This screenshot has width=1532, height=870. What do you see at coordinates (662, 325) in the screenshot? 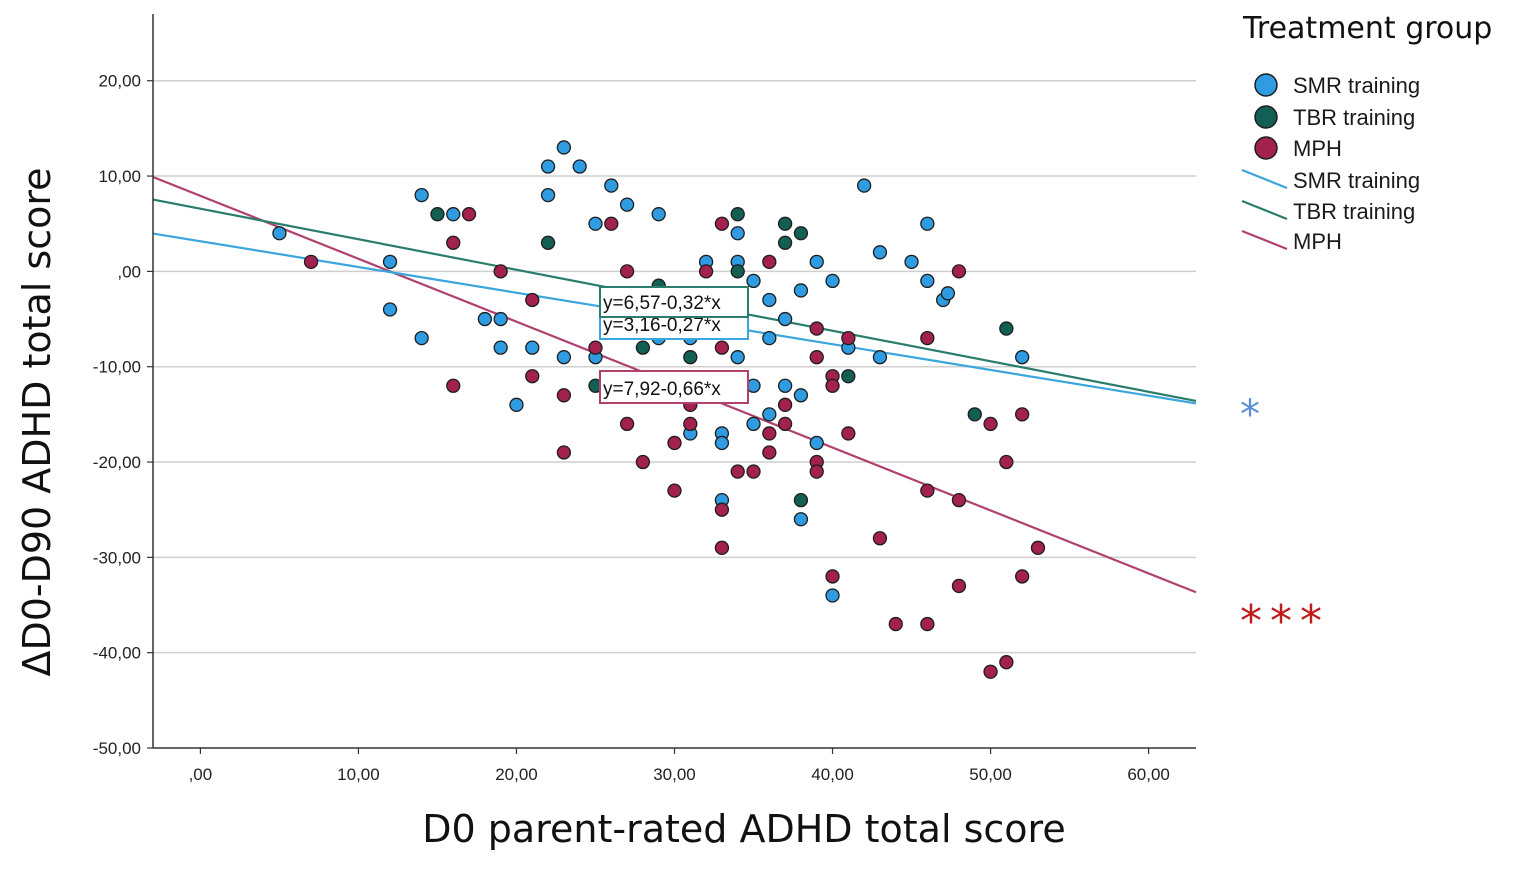
I see `equation-text: y=3,16-0,27*x` at bounding box center [662, 325].